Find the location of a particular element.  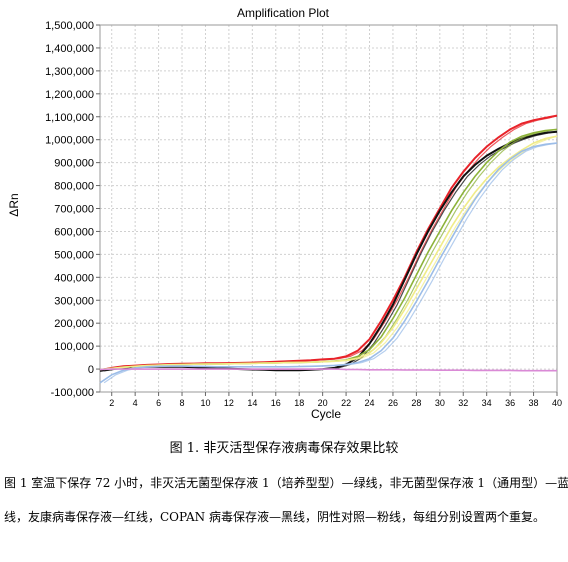

x-tick-label: 14 is located at coordinates (252, 403).